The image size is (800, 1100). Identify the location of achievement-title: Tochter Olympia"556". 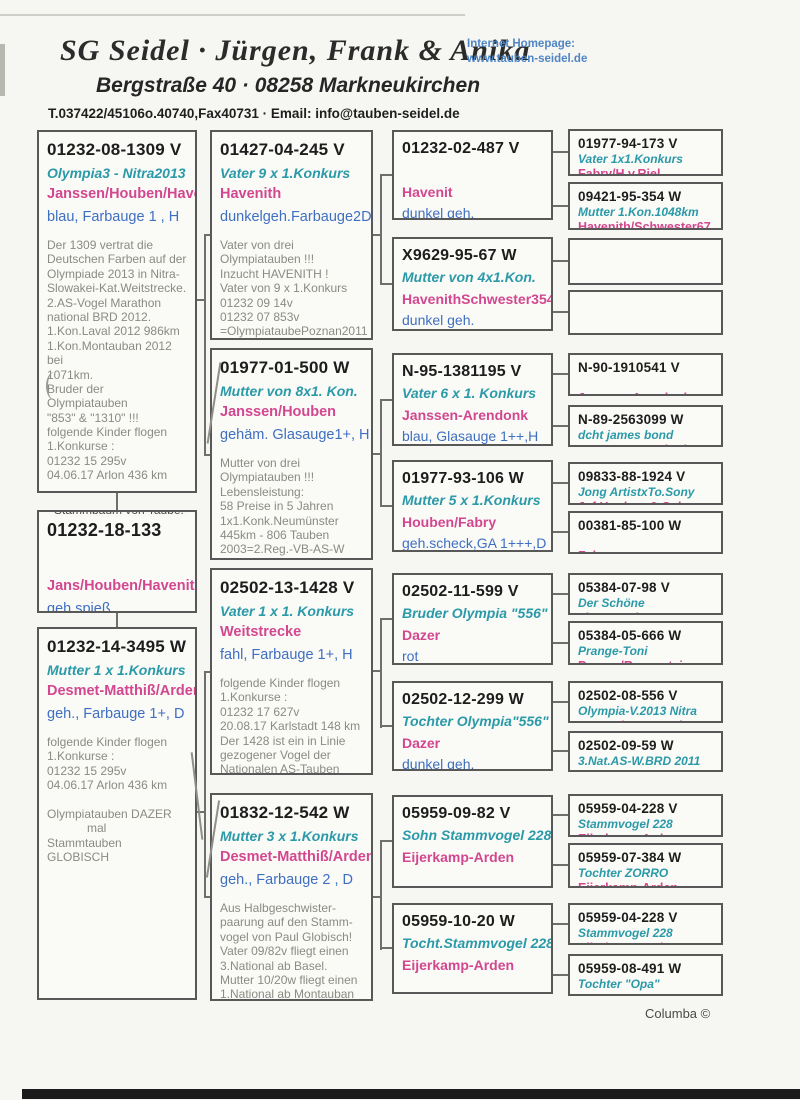
(475, 721).